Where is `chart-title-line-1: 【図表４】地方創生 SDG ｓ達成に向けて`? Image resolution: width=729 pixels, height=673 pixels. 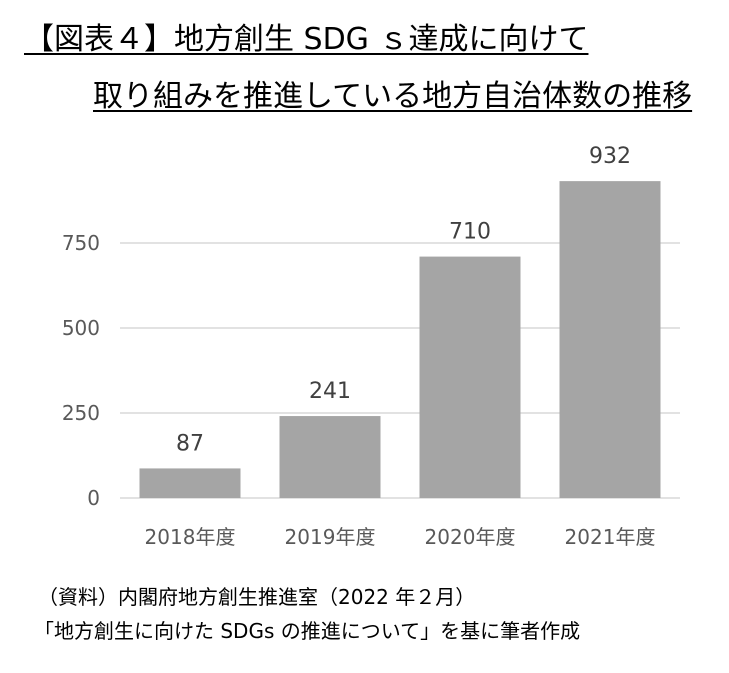
chart-title-line-1: 【図表４】地方創生 SDG ｓ達成に向けて is located at coordinates (306, 39).